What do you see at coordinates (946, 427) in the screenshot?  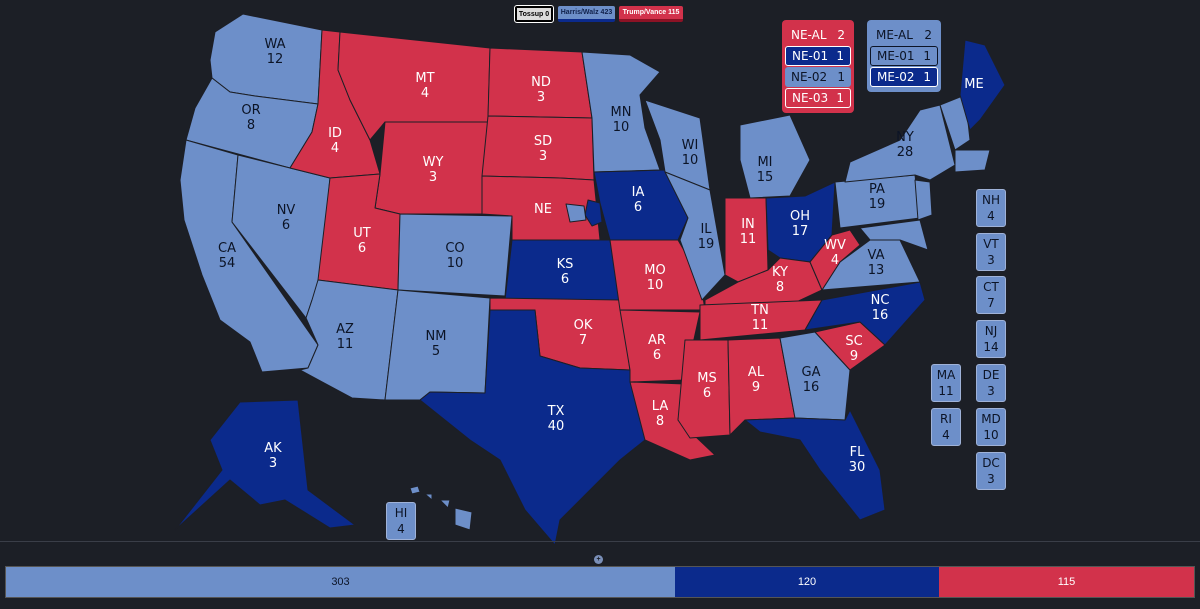 I see `state-box-RI: RI 4` at bounding box center [946, 427].